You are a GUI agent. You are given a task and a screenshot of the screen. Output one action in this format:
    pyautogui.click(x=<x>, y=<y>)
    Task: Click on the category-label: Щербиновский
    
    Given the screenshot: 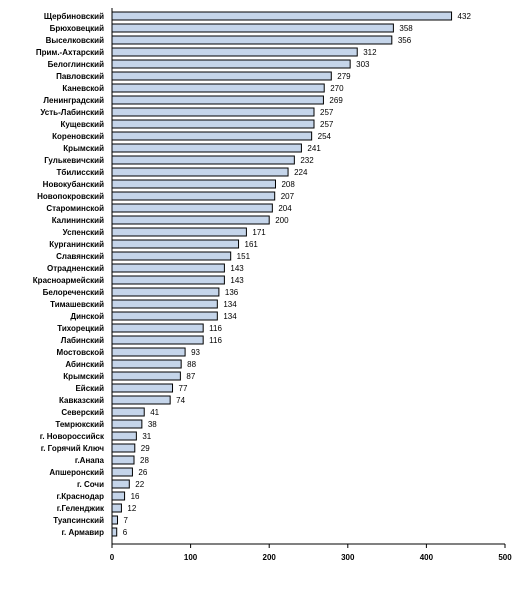 What is the action you would take?
    pyautogui.click(x=74, y=16)
    